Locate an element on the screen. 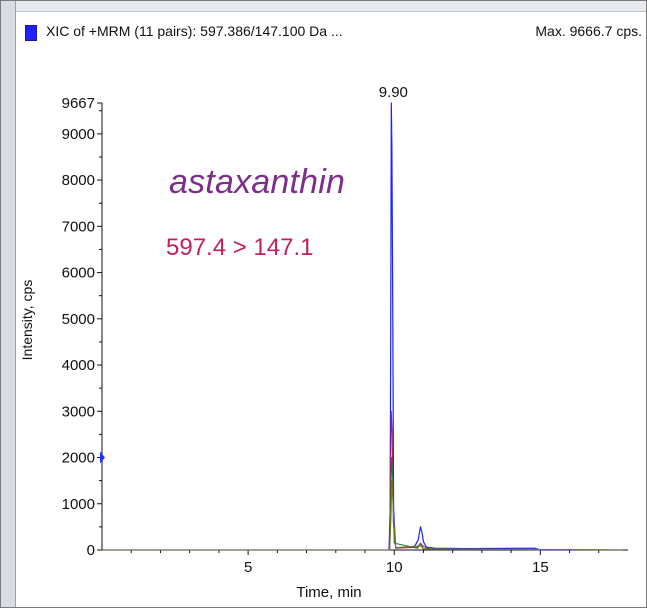 The width and height of the screenshot is (647, 608). x-axis-label: Time, min is located at coordinates (328, 592).